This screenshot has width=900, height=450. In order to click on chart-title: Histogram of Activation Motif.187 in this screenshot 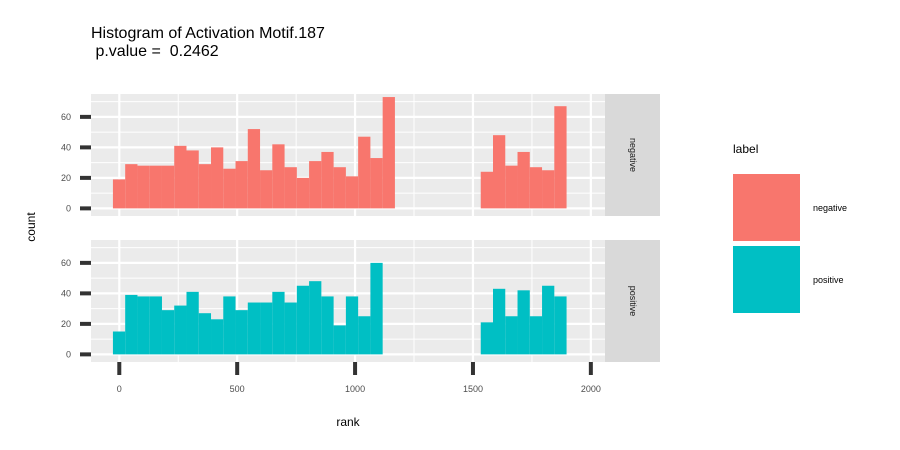, I will do `click(208, 33)`.